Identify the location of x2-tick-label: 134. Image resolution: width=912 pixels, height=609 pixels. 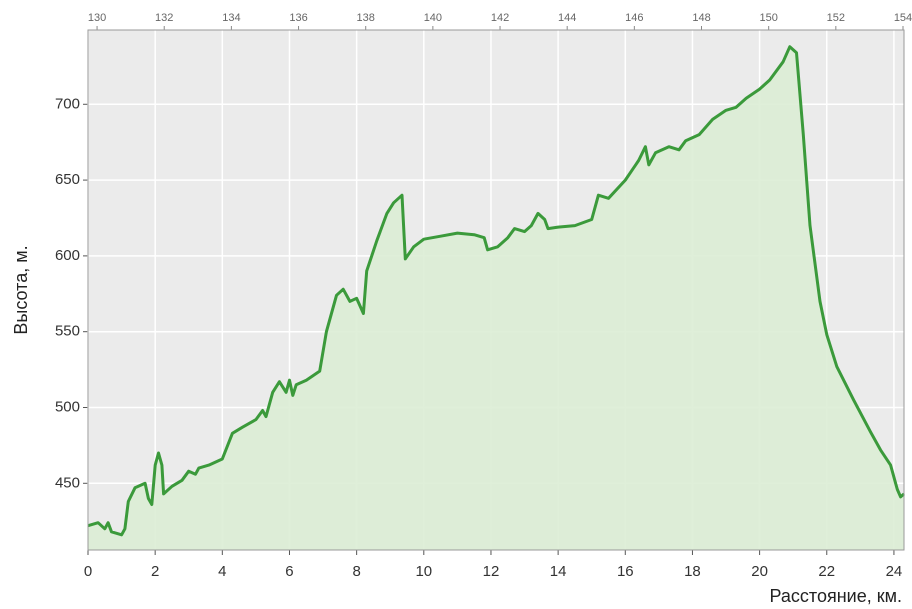
(231, 18).